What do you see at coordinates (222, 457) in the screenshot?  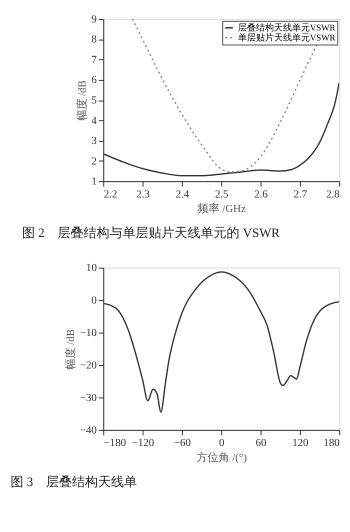 I see `x-axis-title: 方位角 /(°)` at bounding box center [222, 457].